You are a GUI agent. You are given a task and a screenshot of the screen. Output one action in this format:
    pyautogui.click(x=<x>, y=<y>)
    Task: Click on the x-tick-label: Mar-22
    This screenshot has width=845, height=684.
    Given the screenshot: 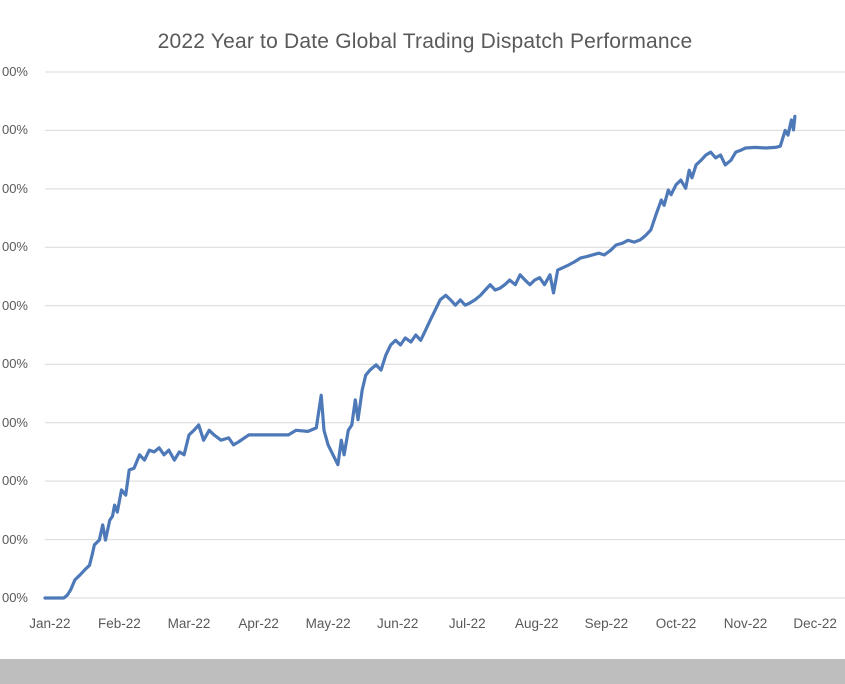 What is the action you would take?
    pyautogui.click(x=189, y=623)
    